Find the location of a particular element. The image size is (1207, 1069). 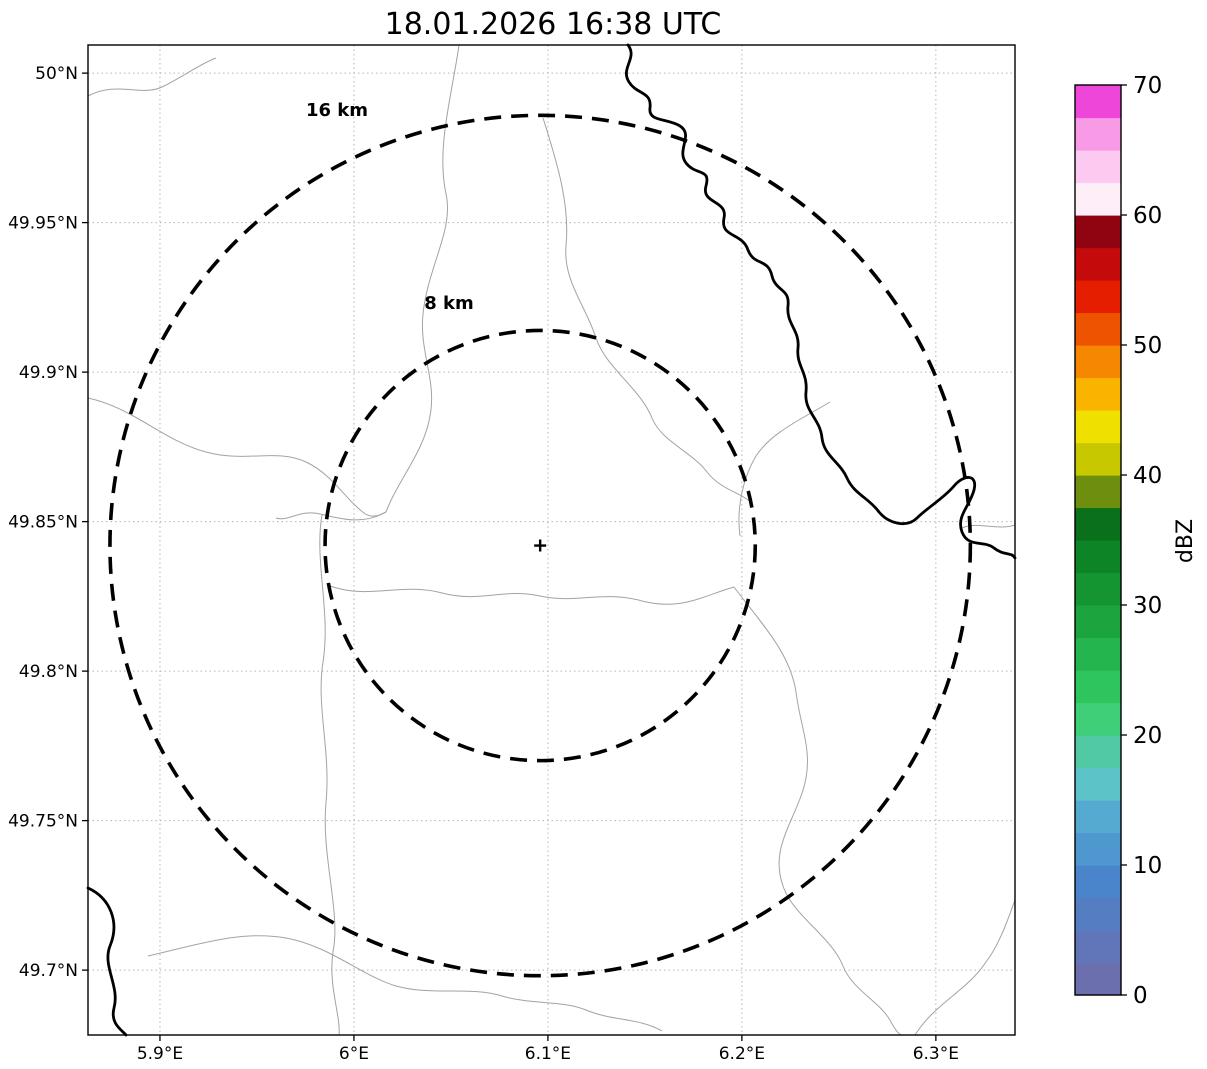

colorbar: 0 10 20 30 40 50 60 70 is located at coordinates (1118, 541).